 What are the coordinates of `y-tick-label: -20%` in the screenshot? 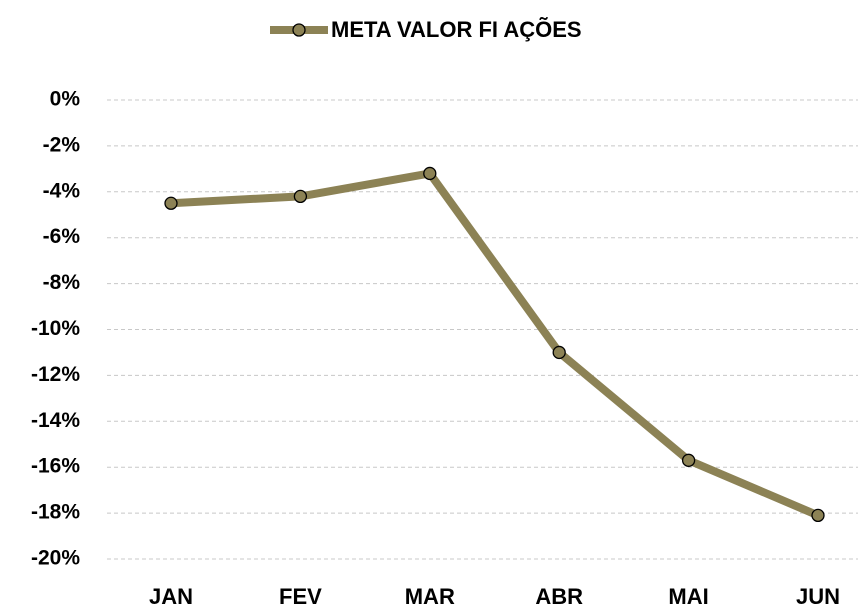 It's located at (55, 558).